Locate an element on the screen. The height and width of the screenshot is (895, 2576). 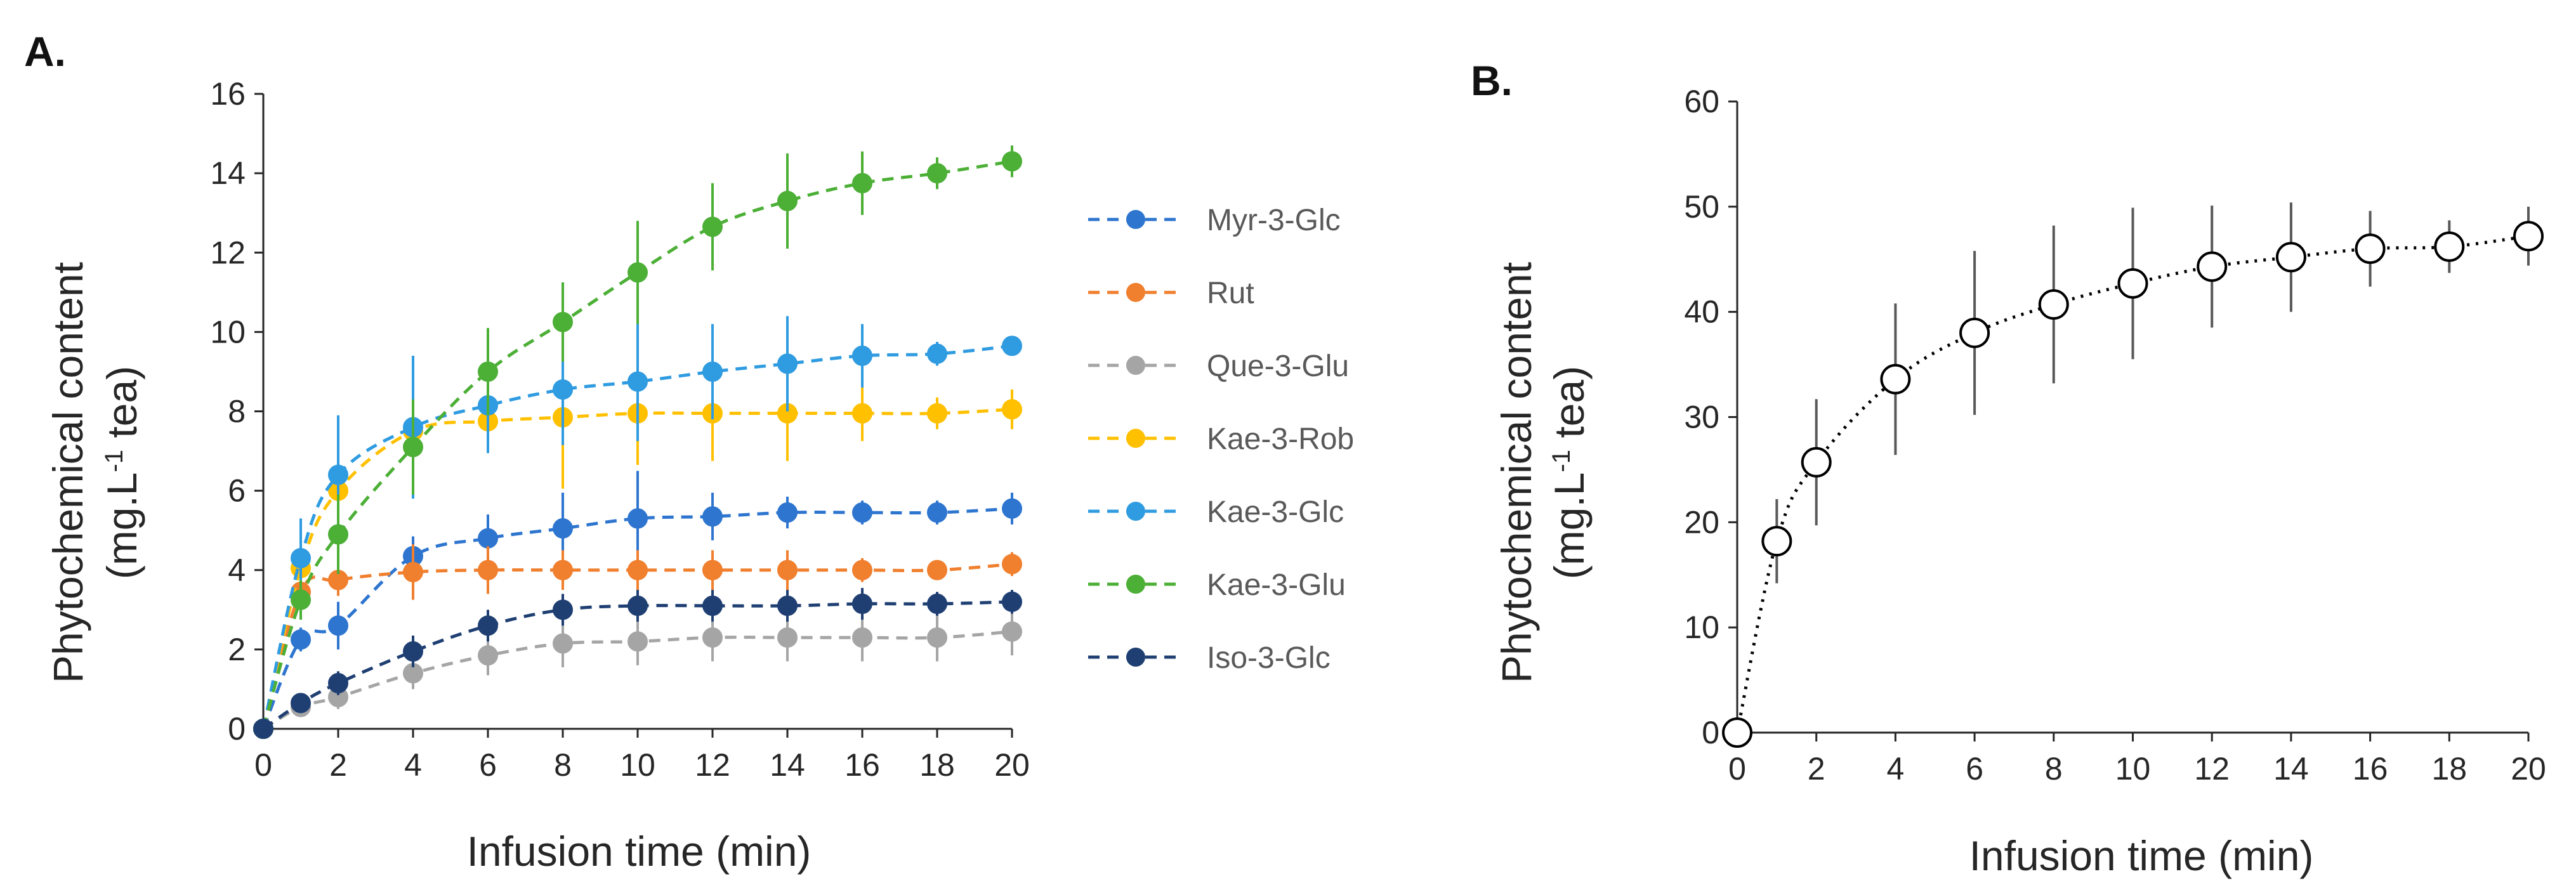
chart-b-ytick-label: 10 is located at coordinates (1701, 627).